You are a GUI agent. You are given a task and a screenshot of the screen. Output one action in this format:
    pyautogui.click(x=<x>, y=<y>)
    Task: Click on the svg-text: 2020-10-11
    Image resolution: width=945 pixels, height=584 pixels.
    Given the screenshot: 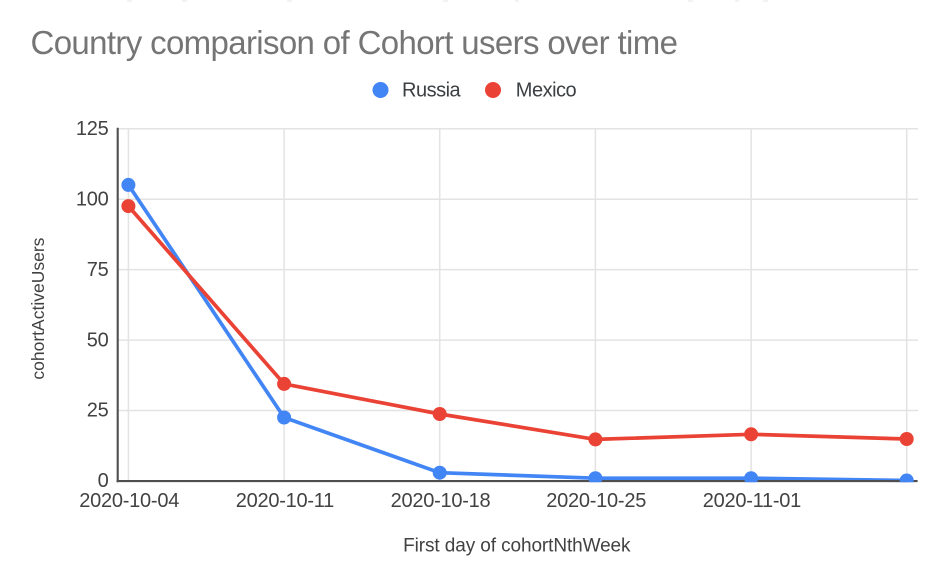 What is the action you would take?
    pyautogui.click(x=285, y=501)
    